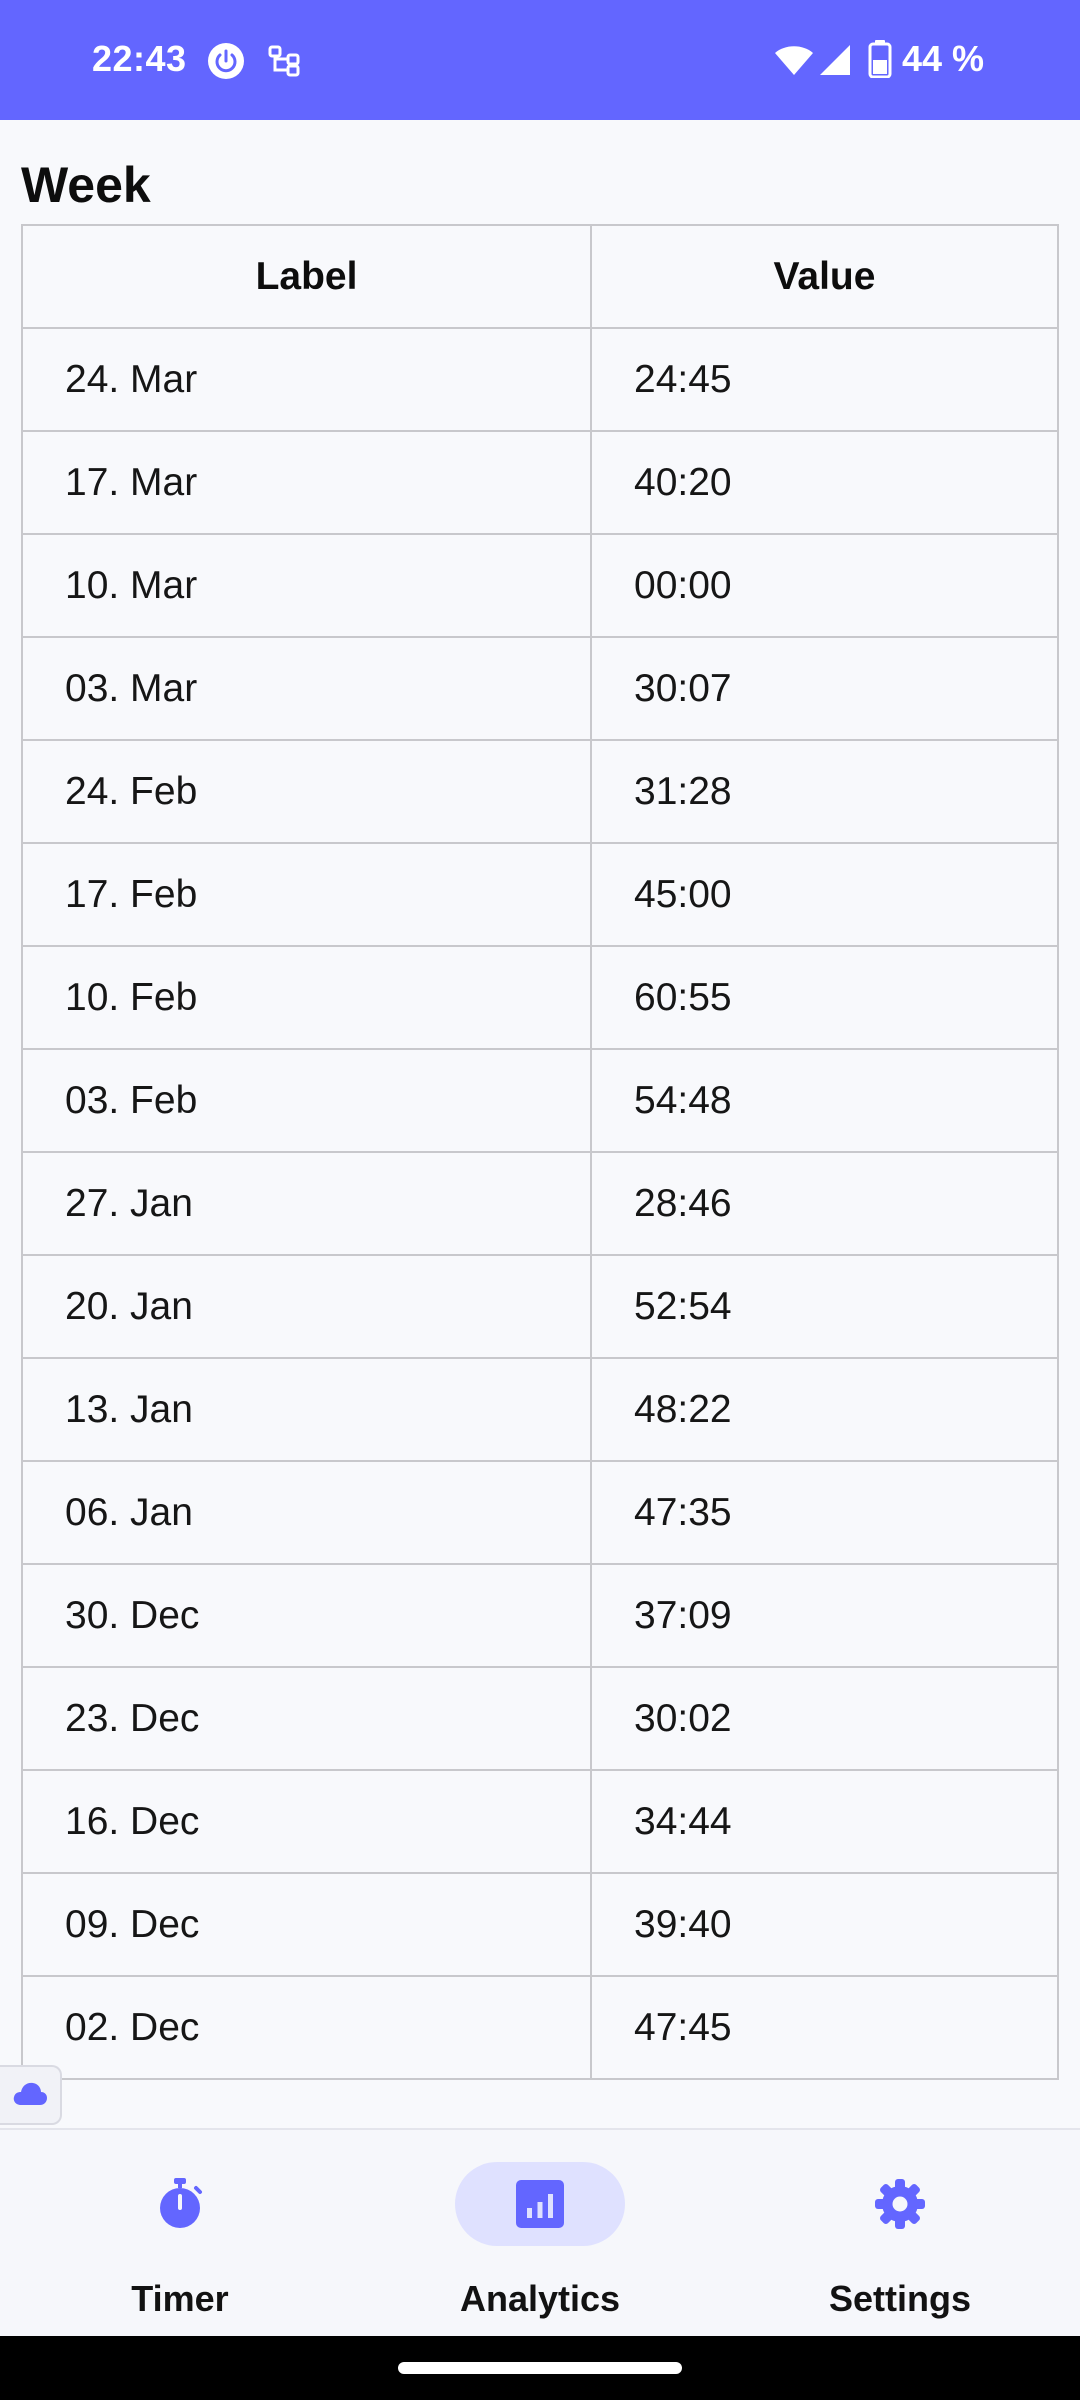  Describe the element at coordinates (880, 61) in the screenshot. I see `battery-icon` at that location.